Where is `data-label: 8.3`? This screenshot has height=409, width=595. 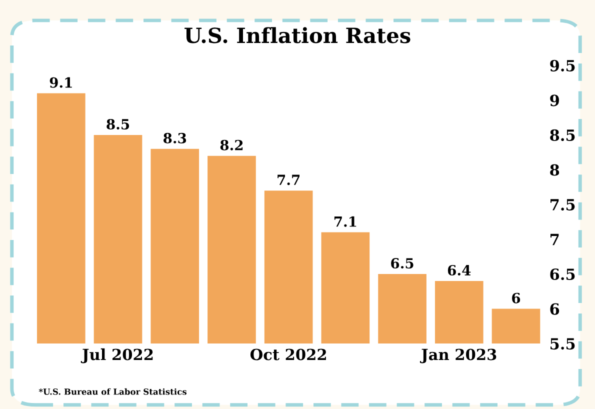 data-label: 8.3 is located at coordinates (175, 138).